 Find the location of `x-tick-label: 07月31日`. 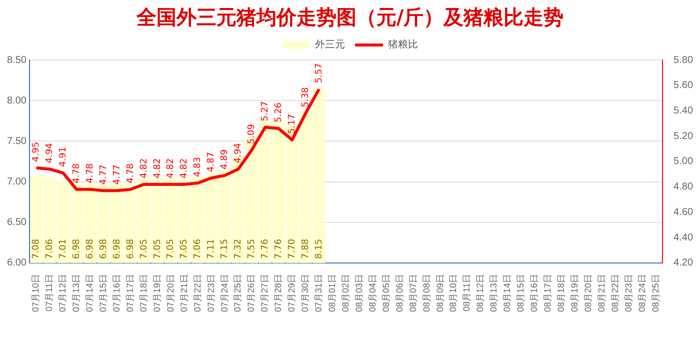

x-tick-label: 07月31日 is located at coordinates (319, 293).